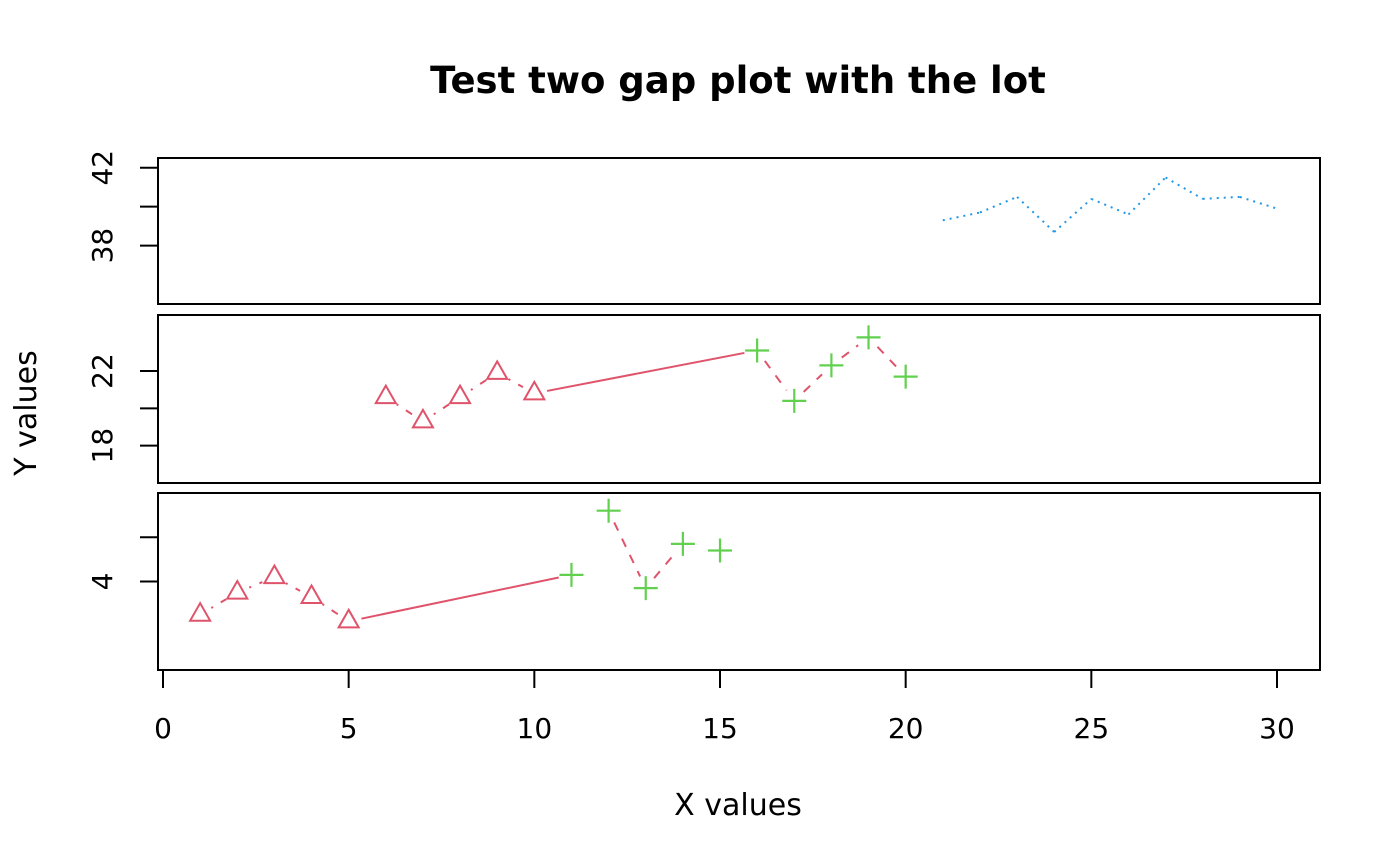 This screenshot has height=866, width=1400. What do you see at coordinates (102, 371) in the screenshot?
I see `y-tick-label-22: 22` at bounding box center [102, 371].